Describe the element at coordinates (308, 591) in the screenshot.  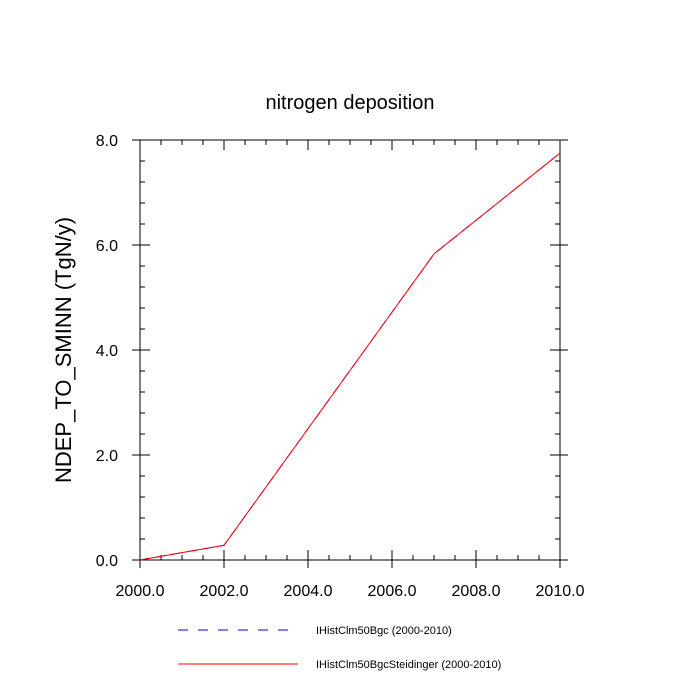
I see `x-tick-label: 2004.0` at that location.